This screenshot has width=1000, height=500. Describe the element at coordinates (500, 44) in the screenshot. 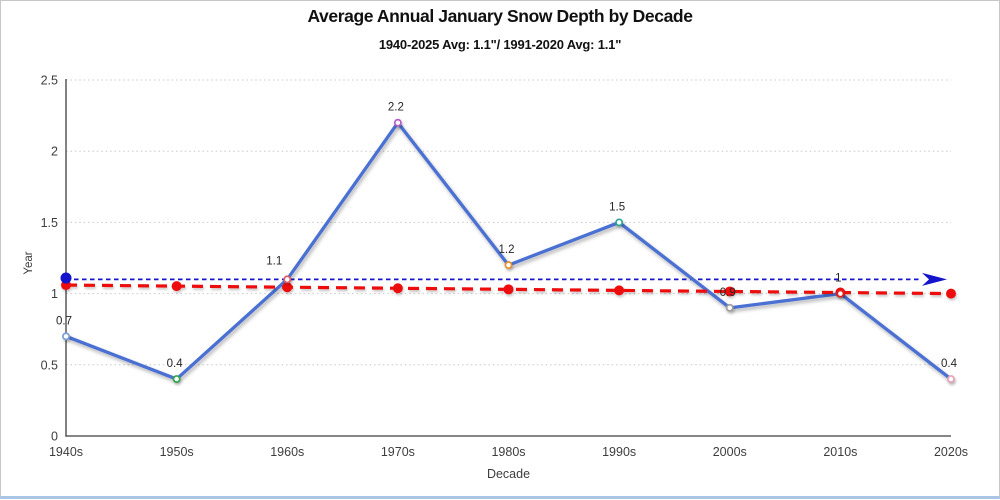

I see `chart-subtitle: 1940-2025 Avg: 1.1"/ 1991-2020 Avg: 1.1"` at that location.